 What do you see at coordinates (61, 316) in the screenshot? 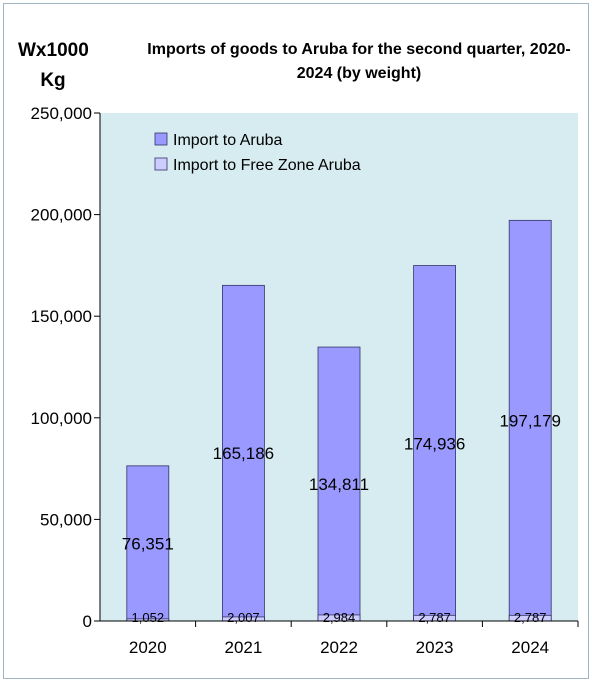
I see `y-tick-label: 150,000` at bounding box center [61, 316].